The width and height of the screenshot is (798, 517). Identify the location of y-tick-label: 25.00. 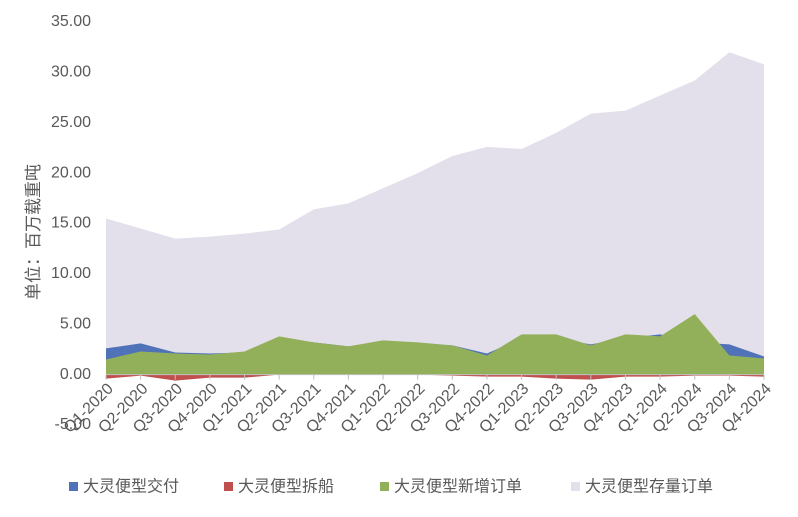
(71, 122).